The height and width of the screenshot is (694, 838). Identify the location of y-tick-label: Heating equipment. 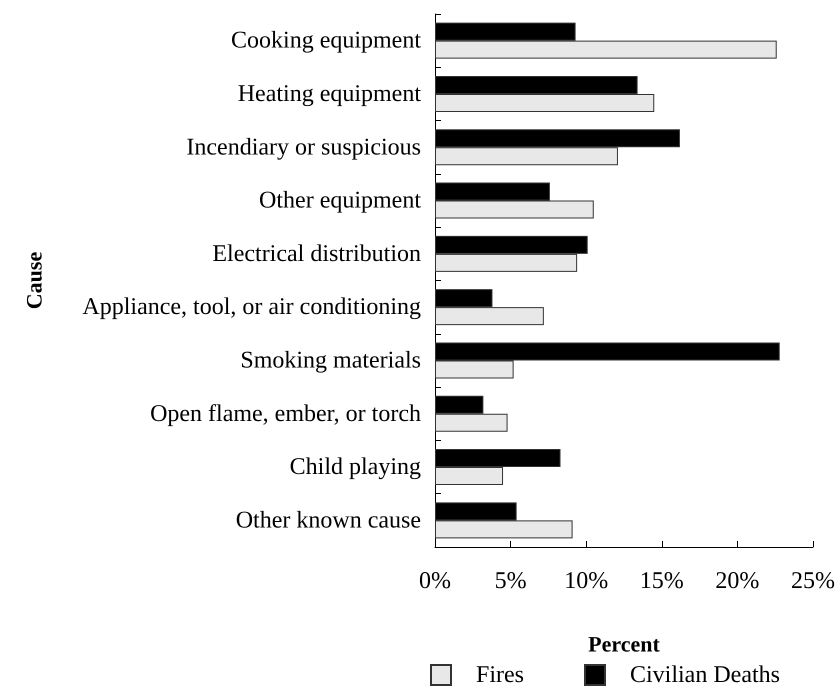
(330, 93).